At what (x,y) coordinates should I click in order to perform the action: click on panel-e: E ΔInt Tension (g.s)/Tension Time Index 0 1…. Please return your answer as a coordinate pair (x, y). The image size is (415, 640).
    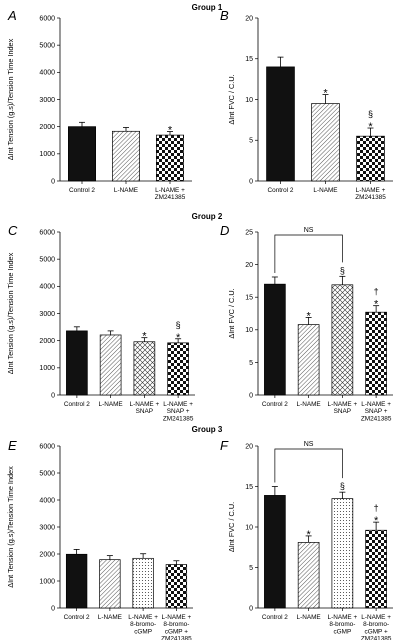
    Looking at the image, I should click on (99, 539).